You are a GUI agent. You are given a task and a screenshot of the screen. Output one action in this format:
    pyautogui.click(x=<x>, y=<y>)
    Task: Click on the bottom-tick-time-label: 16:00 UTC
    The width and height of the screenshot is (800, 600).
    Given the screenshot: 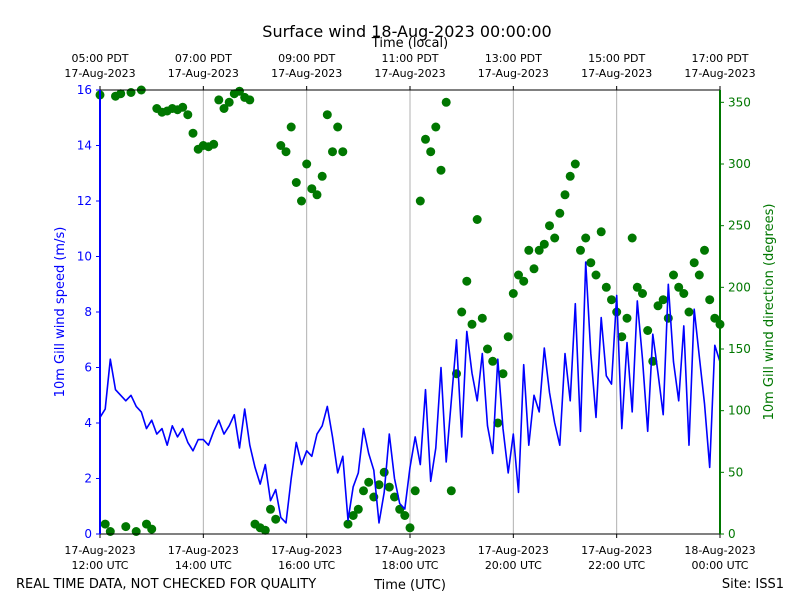 What is the action you would take?
    pyautogui.click(x=306, y=565)
    